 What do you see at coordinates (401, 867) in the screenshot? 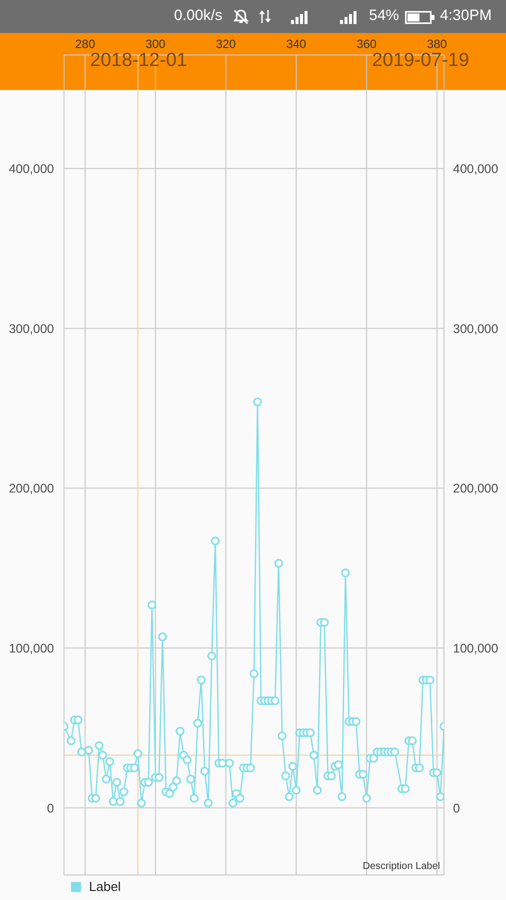
I see `annotation: Description Label` at bounding box center [401, 867].